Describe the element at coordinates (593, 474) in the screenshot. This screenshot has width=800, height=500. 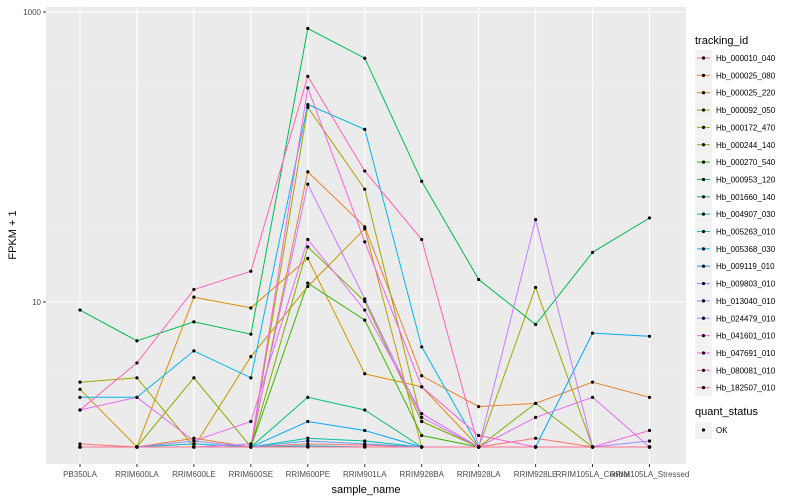
I see `x-tick-label: RRIM105LA_Control` at that location.